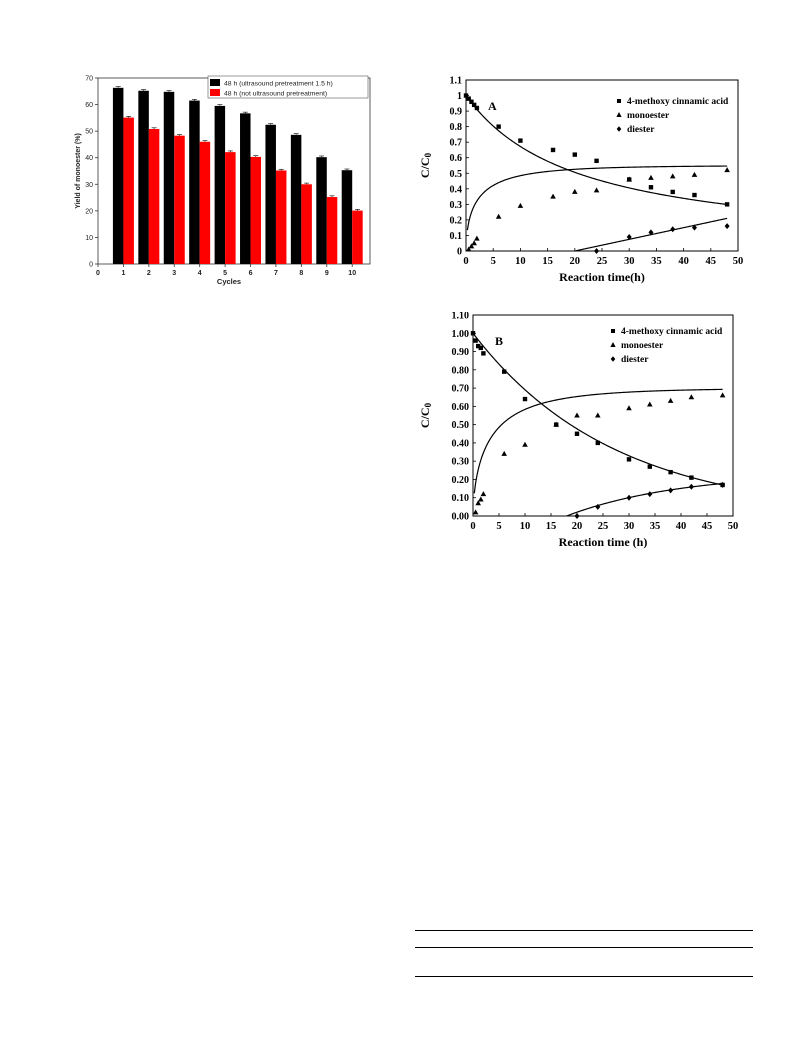 Image resolution: width=793 pixels, height=1057 pixels. I want to click on y-tick-label: 0.5, so click(456, 174).